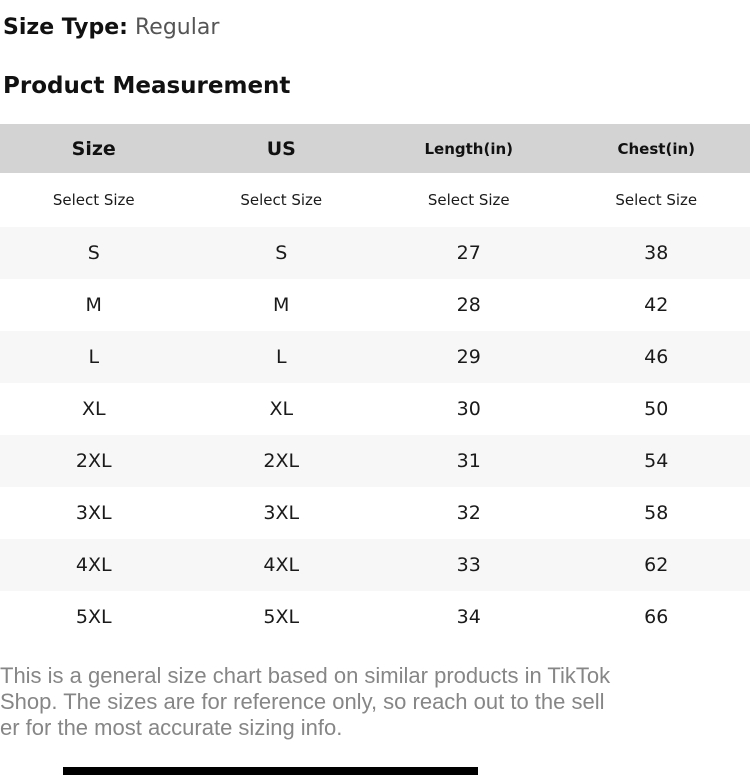  What do you see at coordinates (376, 27) in the screenshot?
I see `size-type-row: Size Type: Regular` at bounding box center [376, 27].